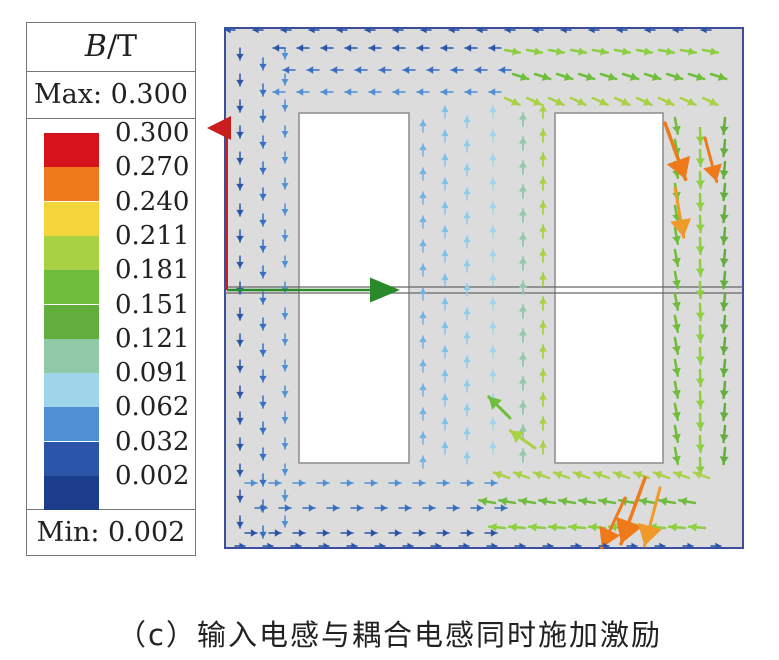 The height and width of the screenshot is (660, 779). Describe the element at coordinates (152, 407) in the screenshot. I see `legend-tick-label: 0.062` at that location.